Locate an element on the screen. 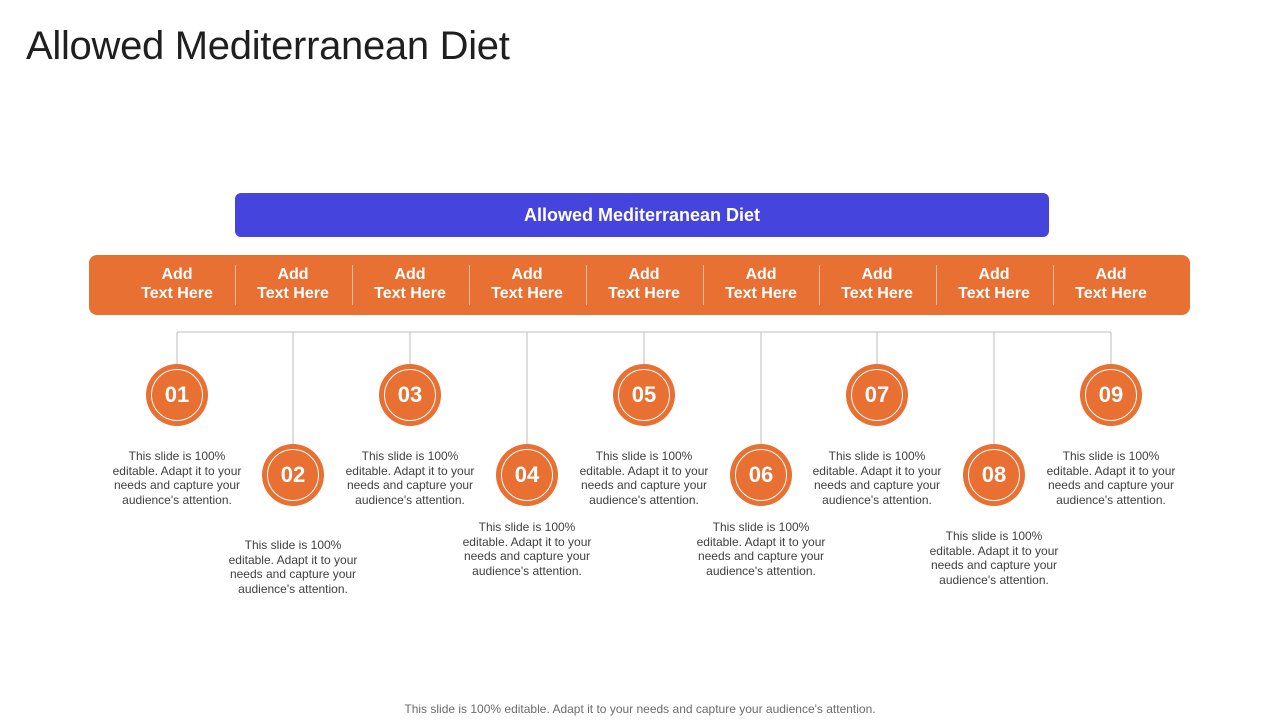  step-circle: 04 is located at coordinates (527, 475).